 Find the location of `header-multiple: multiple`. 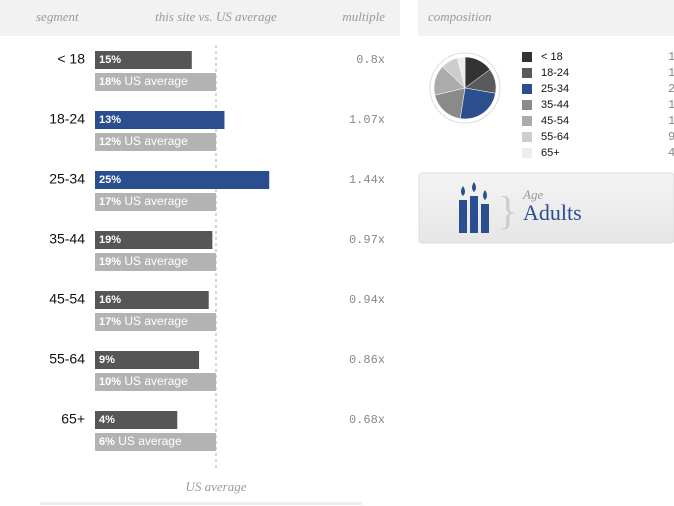

header-multiple: multiple is located at coordinates (363, 16).